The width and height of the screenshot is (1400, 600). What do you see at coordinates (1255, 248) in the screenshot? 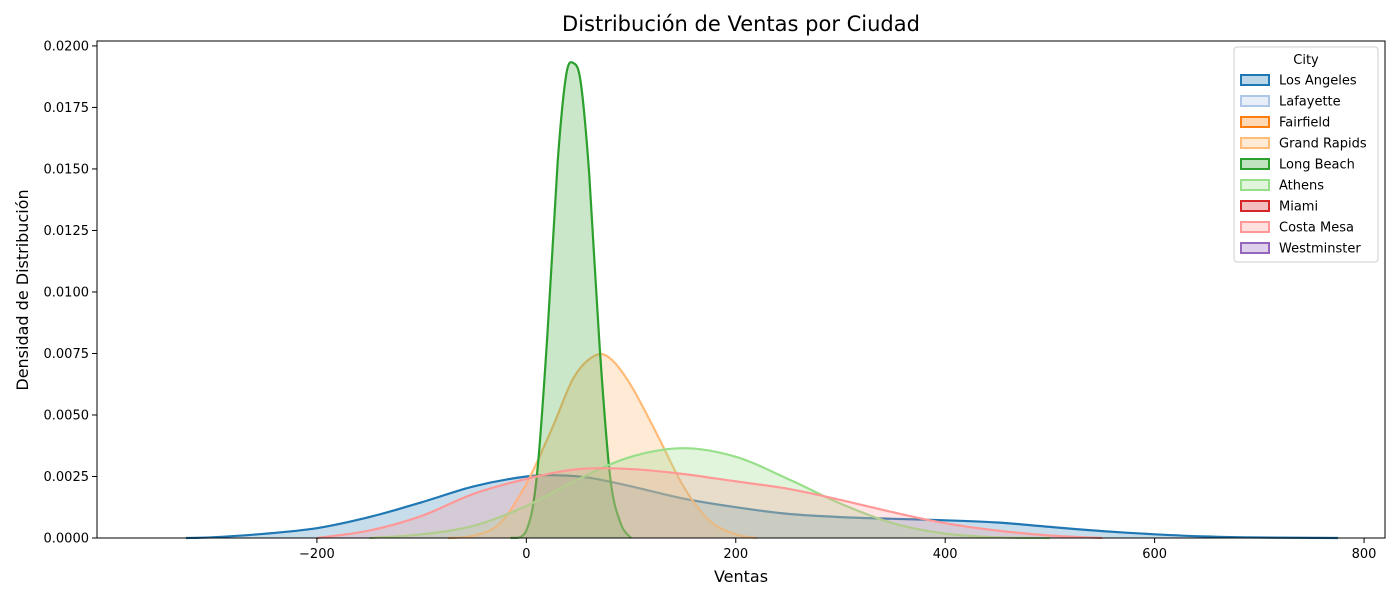
I see `legend-swatch-westminster` at bounding box center [1255, 248].